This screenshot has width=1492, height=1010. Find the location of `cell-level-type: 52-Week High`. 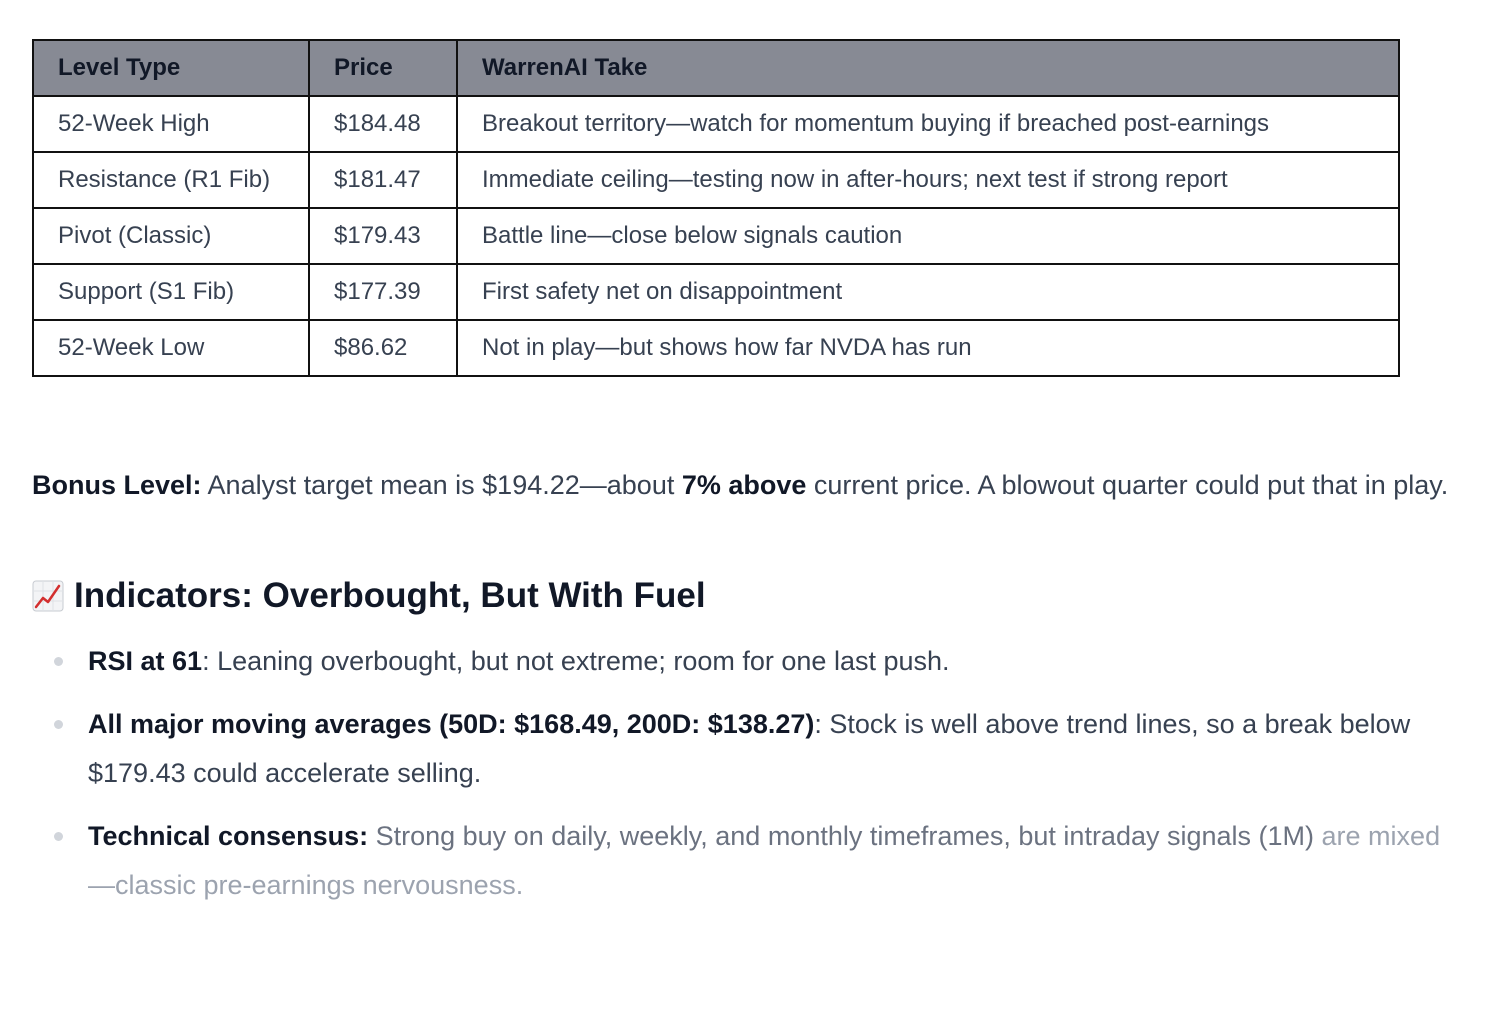

cell-level-type: 52-Week High is located at coordinates (171, 124).